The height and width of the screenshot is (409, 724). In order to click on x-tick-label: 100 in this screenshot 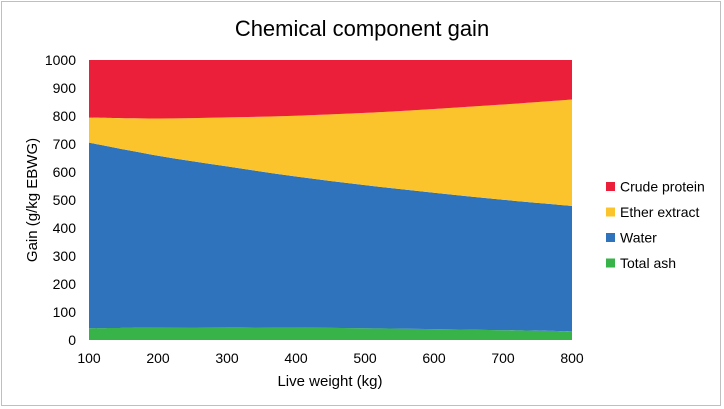, I will do `click(89, 358)`.